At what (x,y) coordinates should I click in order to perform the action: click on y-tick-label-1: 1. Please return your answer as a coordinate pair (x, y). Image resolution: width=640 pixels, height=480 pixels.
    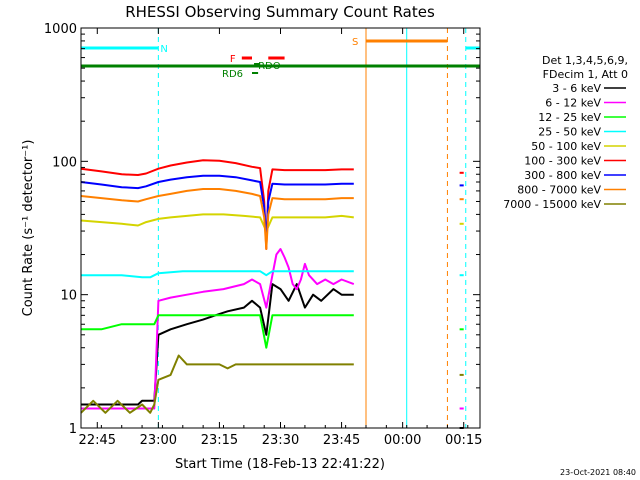
    Looking at the image, I should click on (73, 429).